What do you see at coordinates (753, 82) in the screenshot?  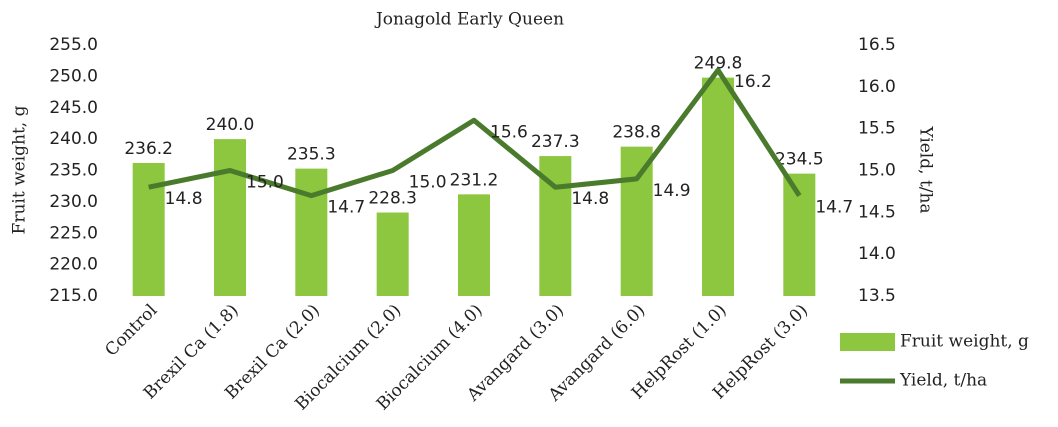 I see `line-label: 16.2` at bounding box center [753, 82].